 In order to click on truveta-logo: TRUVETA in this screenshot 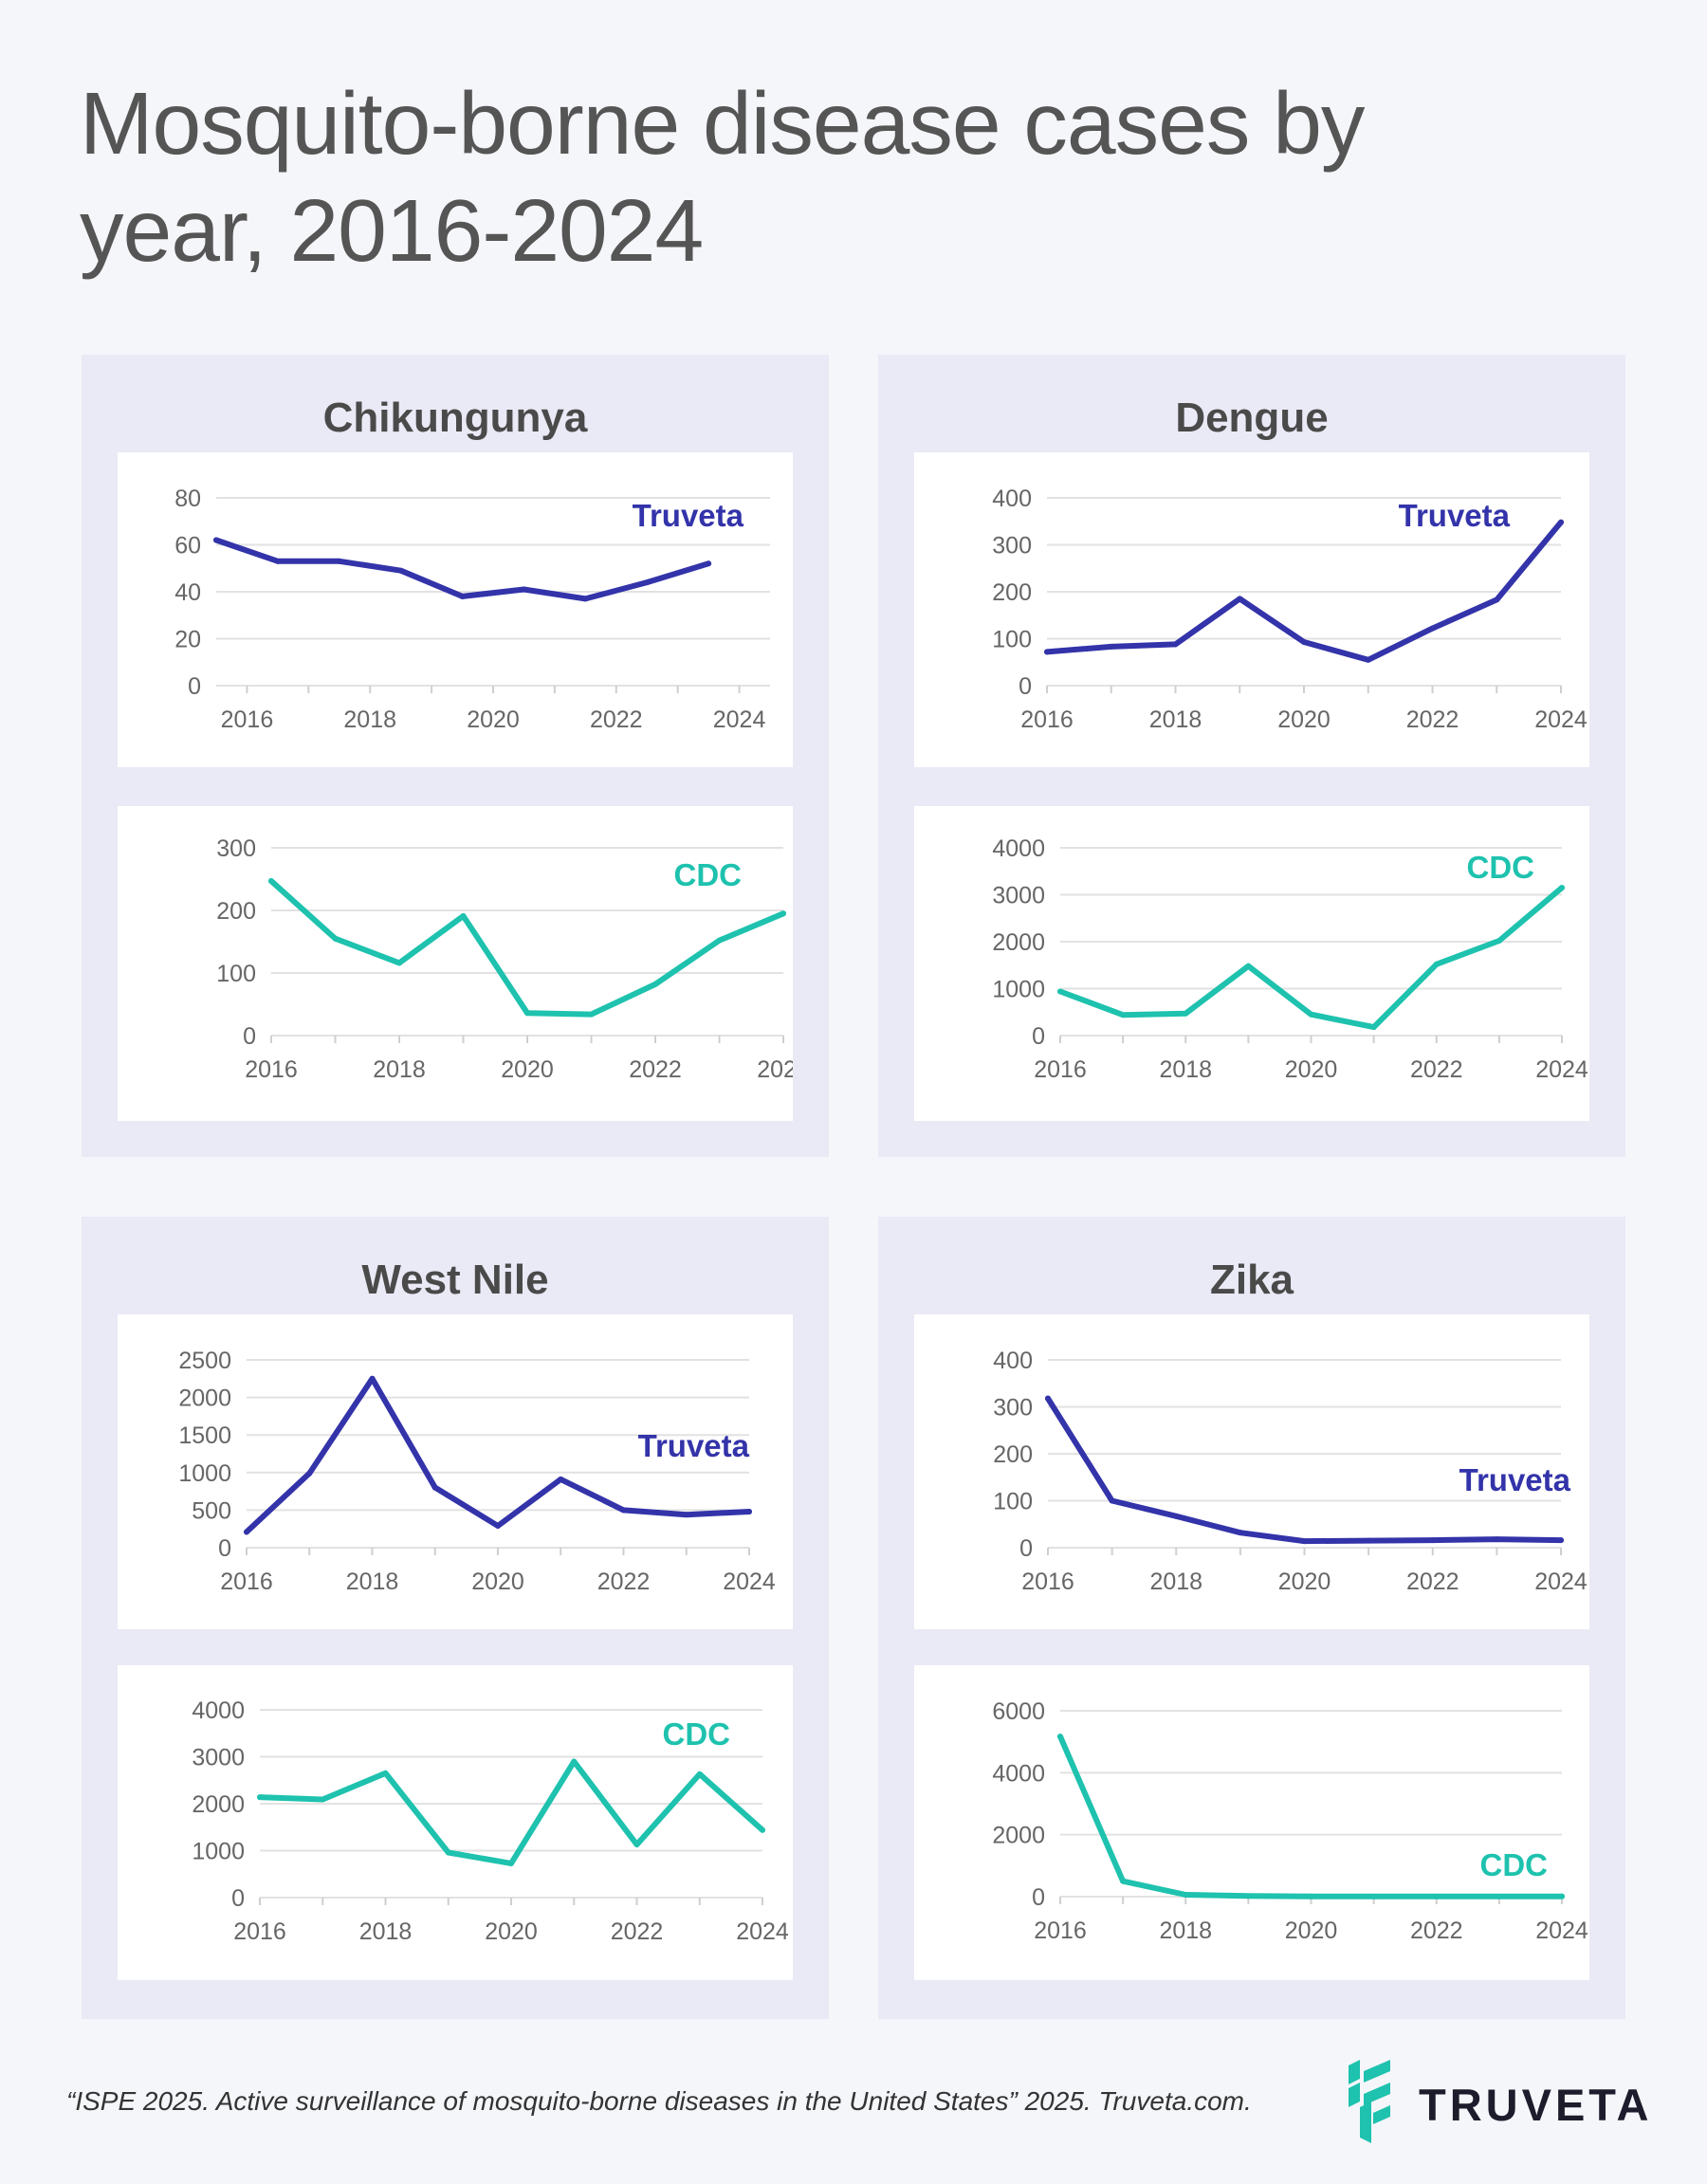, I will do `click(1503, 2102)`.